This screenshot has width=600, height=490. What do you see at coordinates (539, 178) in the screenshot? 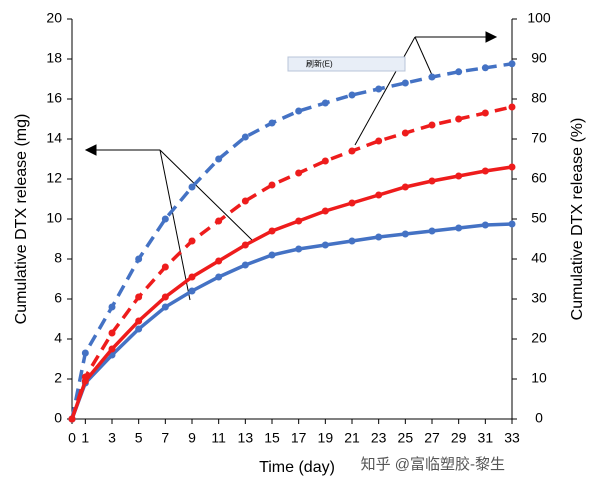
I see `y2-tick-label: 60` at bounding box center [539, 178].